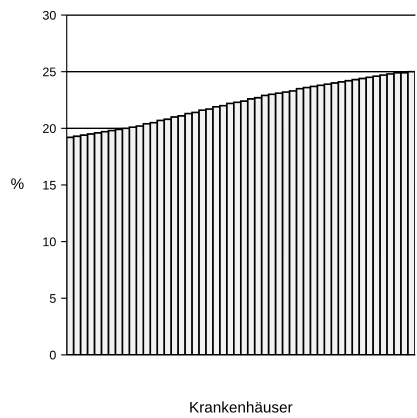 The height and width of the screenshot is (418, 417). I want to click on y-tick-label: 20, so click(49, 128).